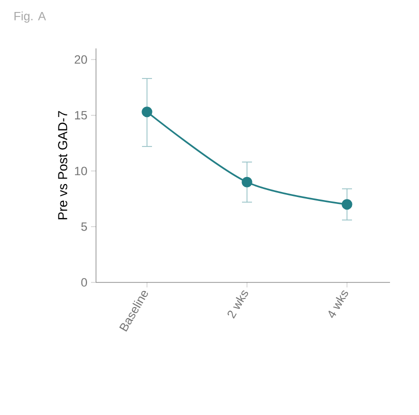 This screenshot has height=415, width=419. I want to click on x-tick-label: 2 wks, so click(238, 304).